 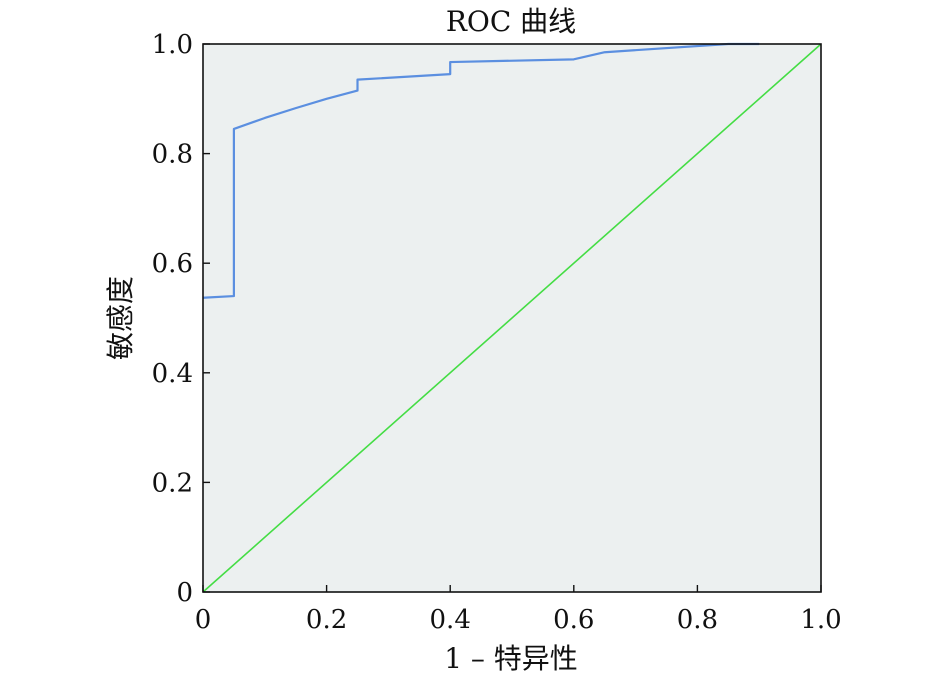 I want to click on x-tick-label: 0.2, so click(x=326, y=620).